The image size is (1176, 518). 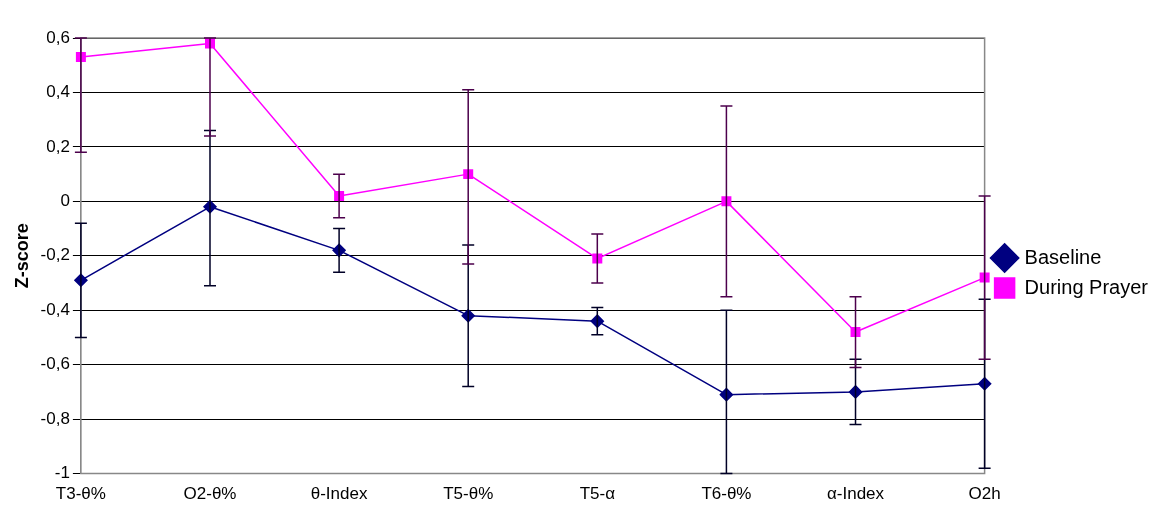 What do you see at coordinates (210, 494) in the screenshot?
I see `x-tick-label: O2-θ%` at bounding box center [210, 494].